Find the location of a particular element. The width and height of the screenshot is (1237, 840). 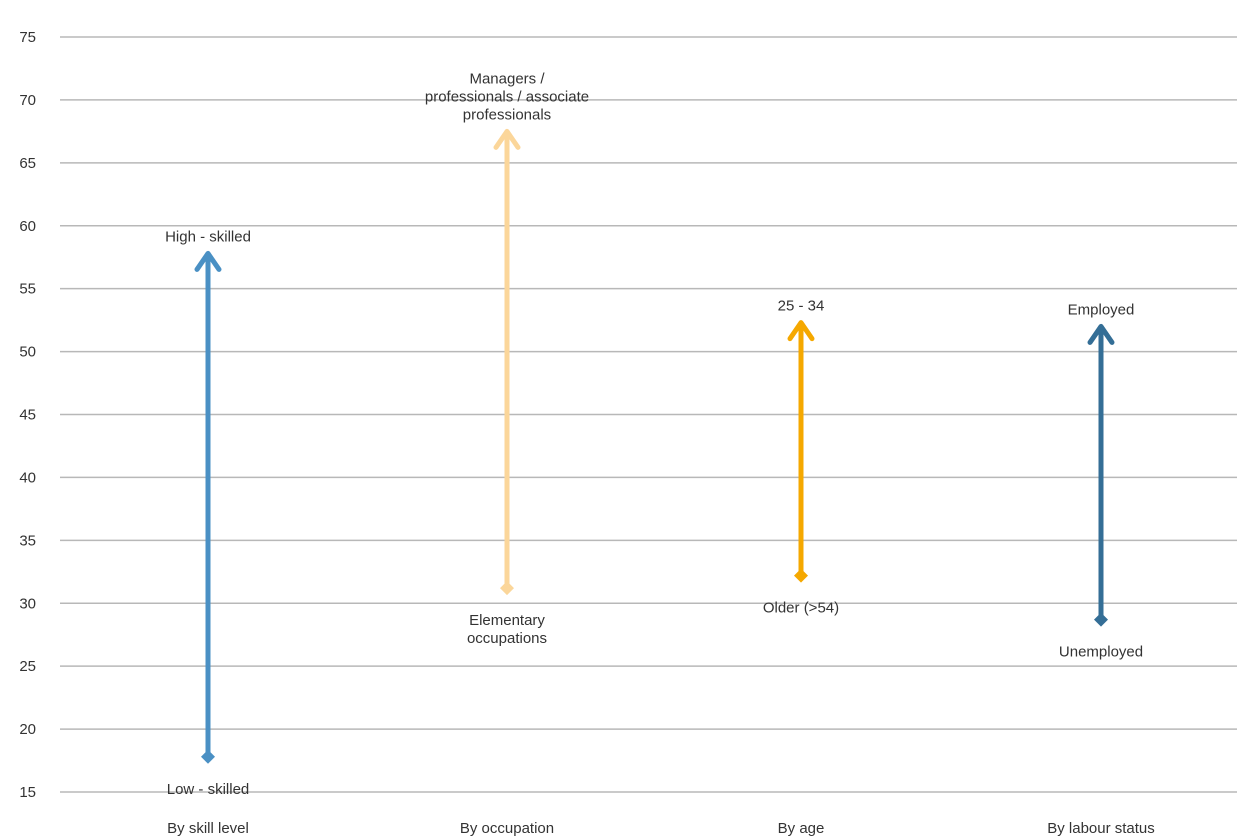

y-axis-ticks: 15 20 25 30 35 40 45 50 55 60 65 70 75 is located at coordinates (27, 415).